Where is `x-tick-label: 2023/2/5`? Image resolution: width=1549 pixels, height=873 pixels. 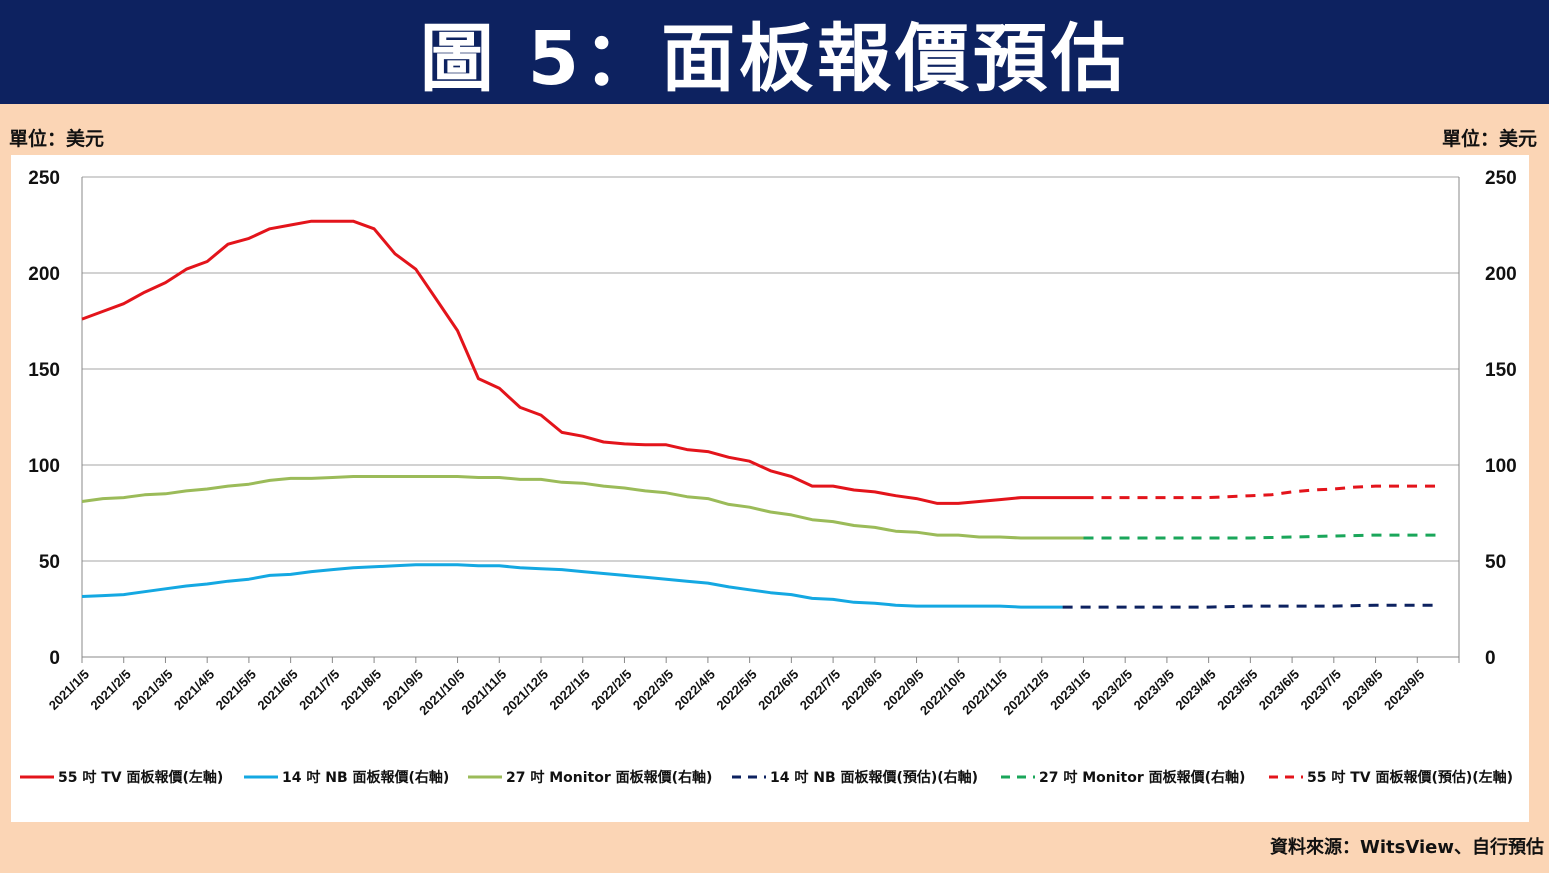 x-tick-label: 2023/2/5 is located at coordinates (1112, 690).